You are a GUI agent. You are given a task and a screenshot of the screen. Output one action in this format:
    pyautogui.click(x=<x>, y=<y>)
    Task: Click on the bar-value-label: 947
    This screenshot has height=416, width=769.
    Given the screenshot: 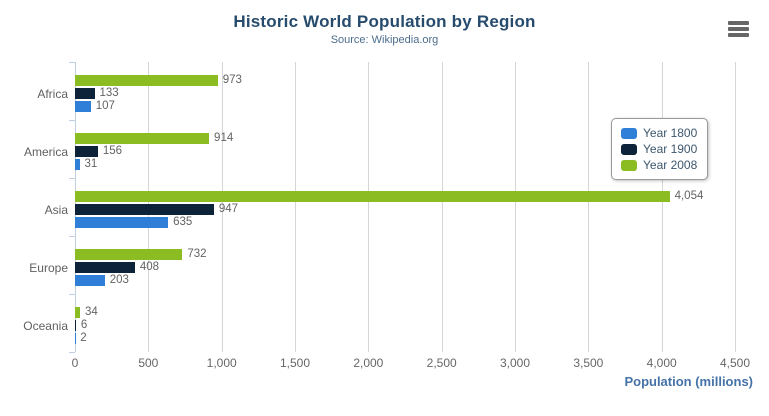 What is the action you would take?
    pyautogui.click(x=228, y=209)
    